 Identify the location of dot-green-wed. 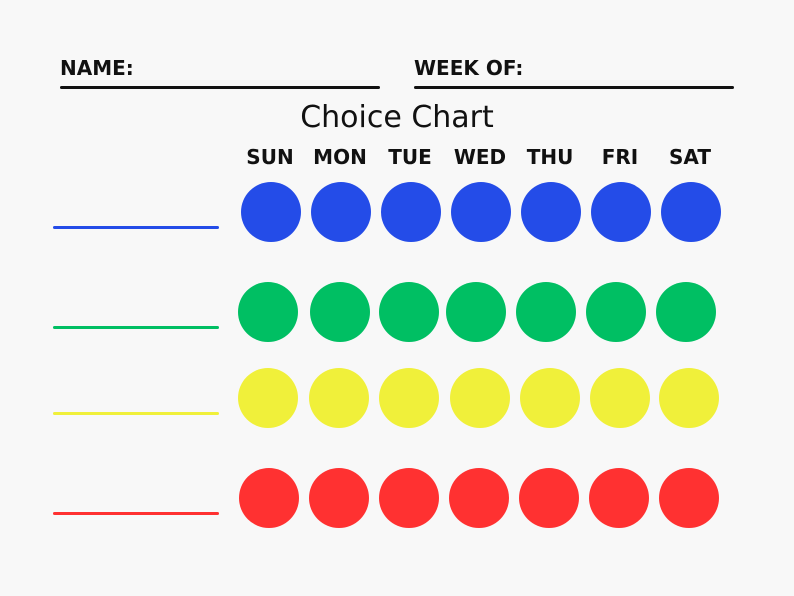
(476, 312).